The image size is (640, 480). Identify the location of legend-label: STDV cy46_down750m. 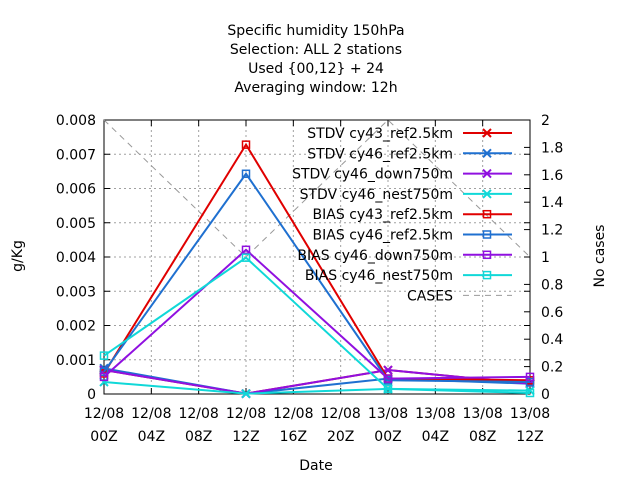
(372, 175).